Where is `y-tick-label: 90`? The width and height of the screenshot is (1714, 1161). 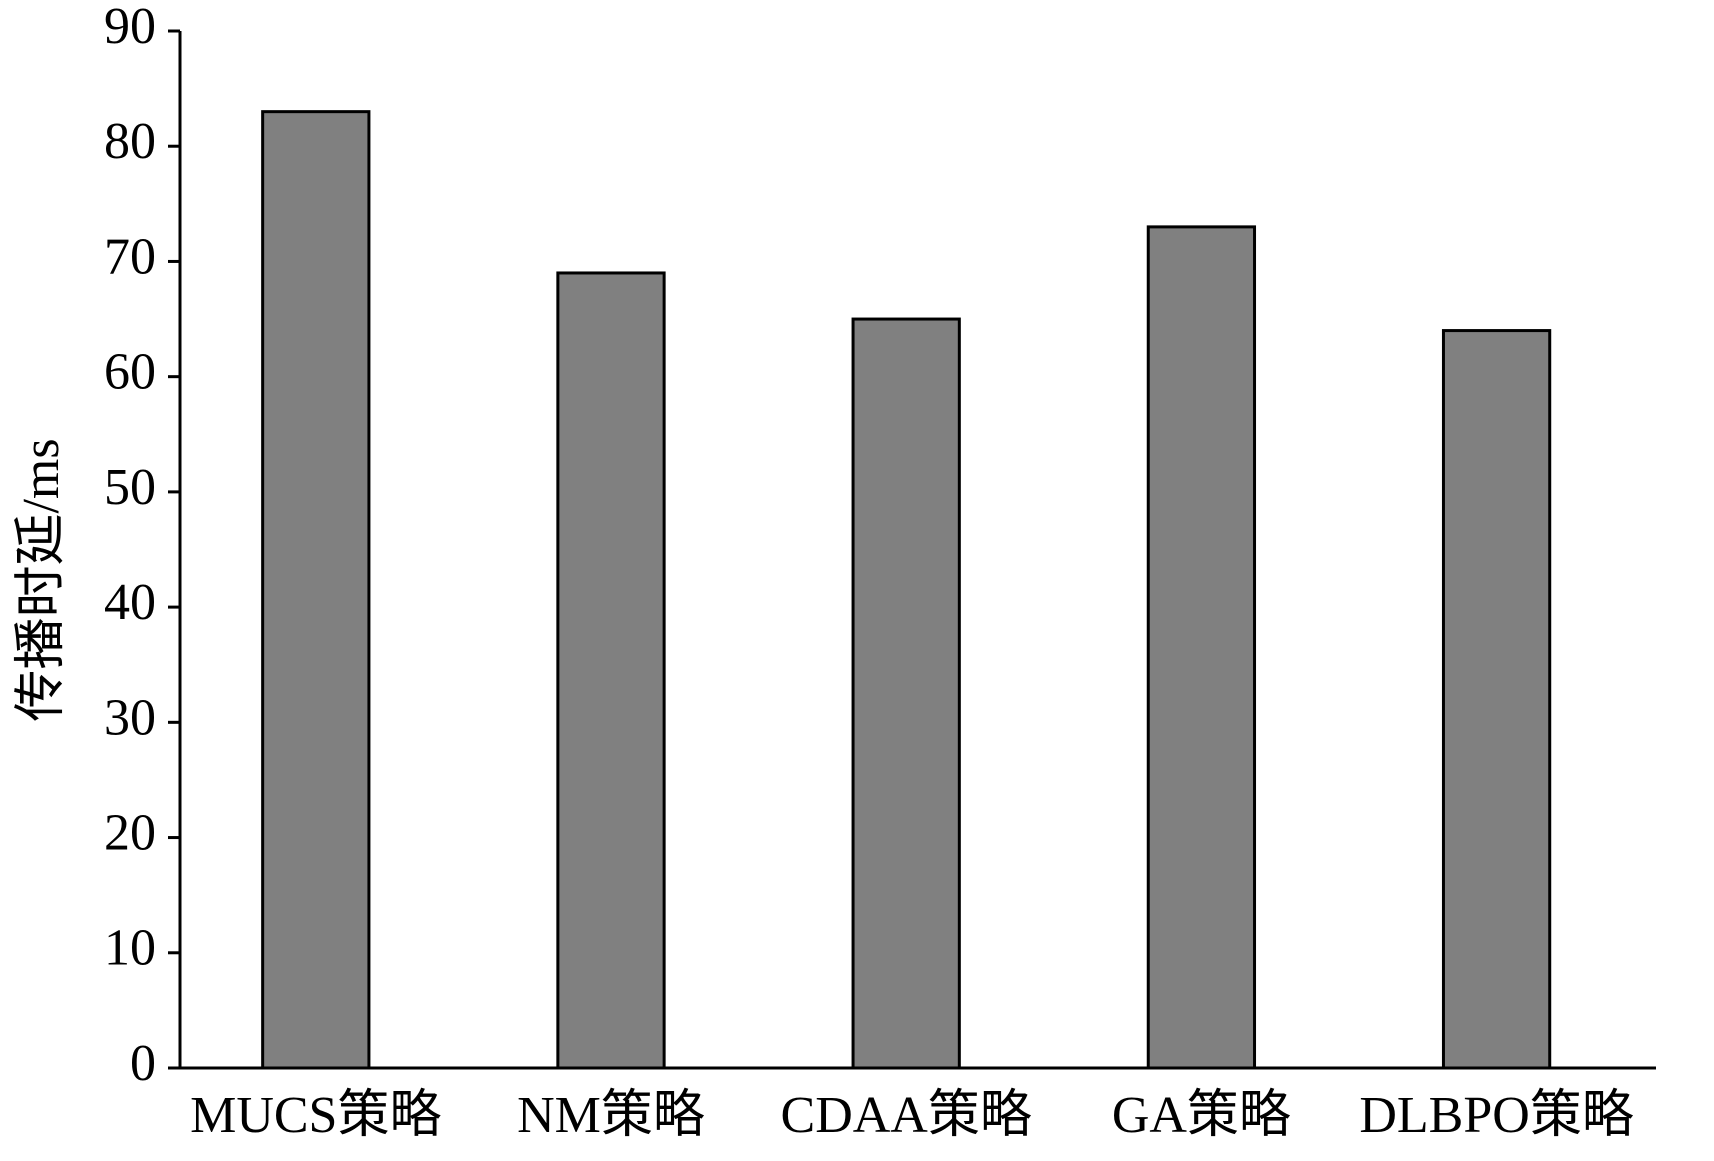 y-tick-label: 90 is located at coordinates (130, 27).